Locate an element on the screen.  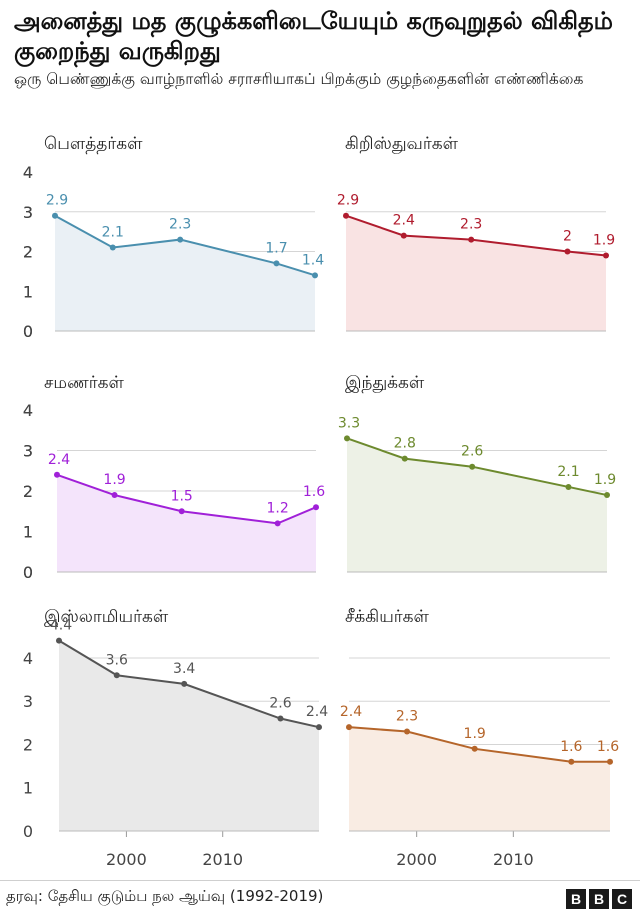
panel-title: கிறிஸ்துவர்கள் is located at coordinates (402, 144).